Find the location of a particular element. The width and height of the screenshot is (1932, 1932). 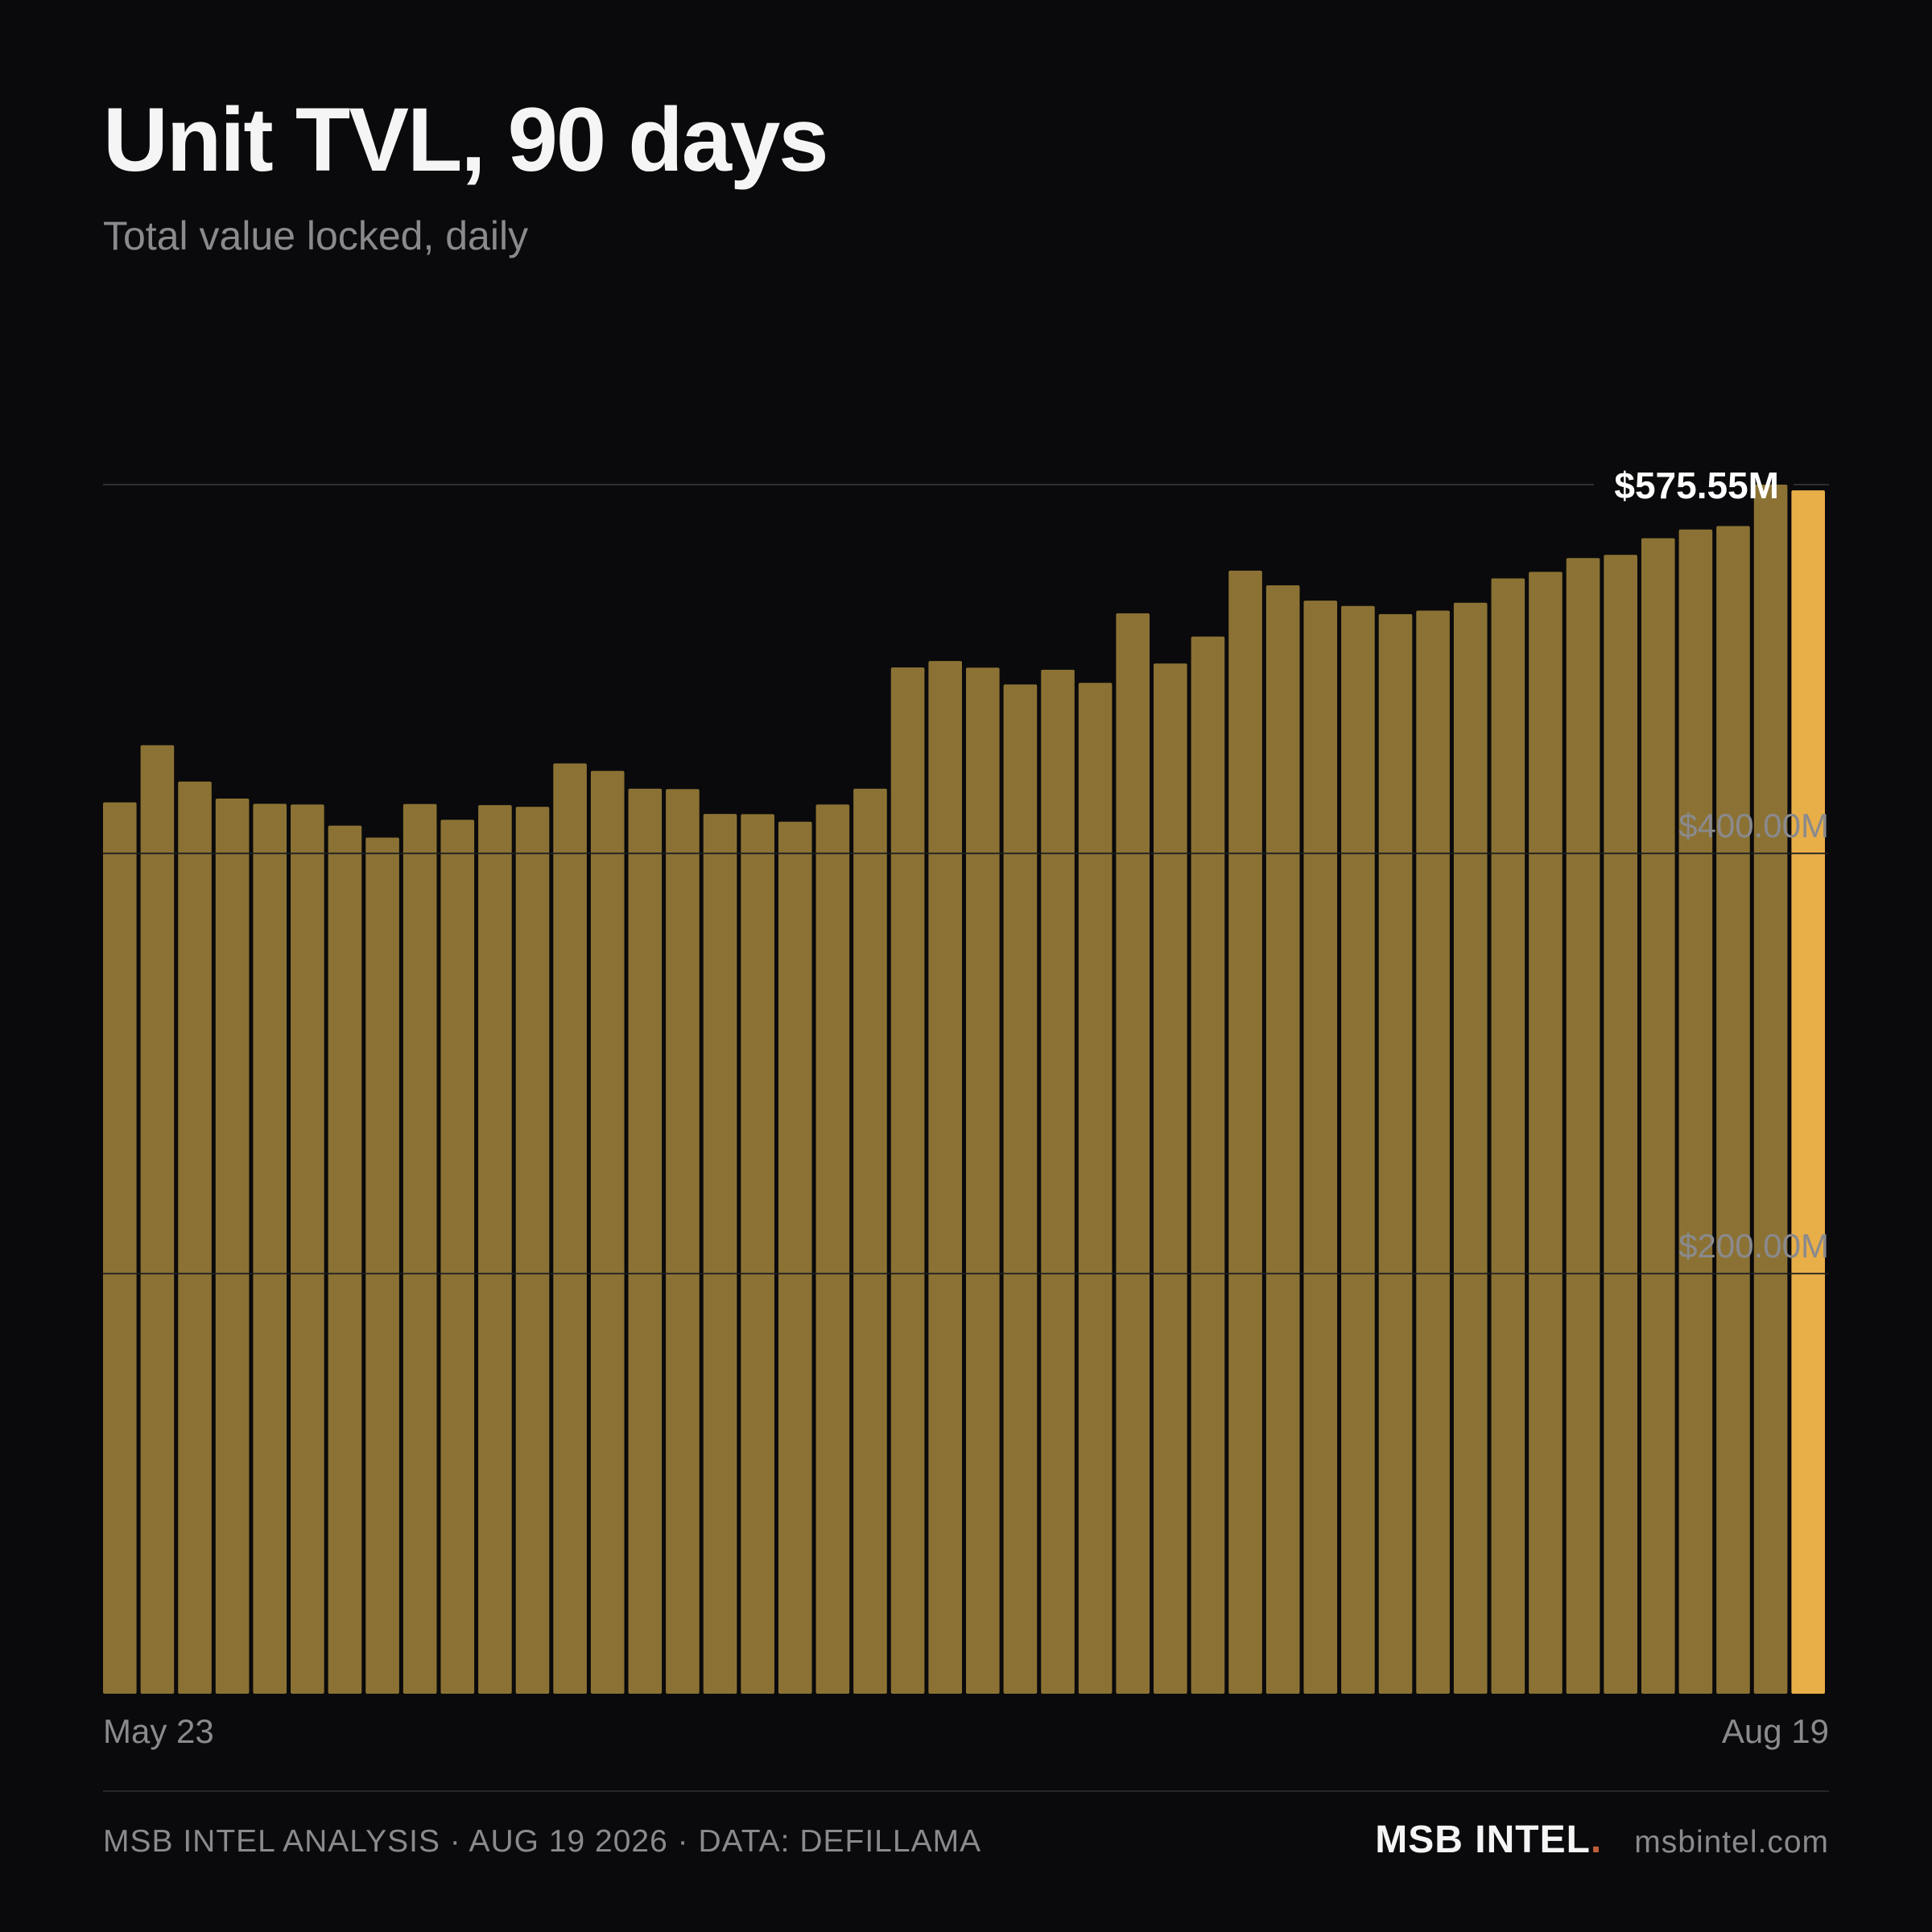

brand-logo: MSB INTEL. is located at coordinates (1488, 1840).